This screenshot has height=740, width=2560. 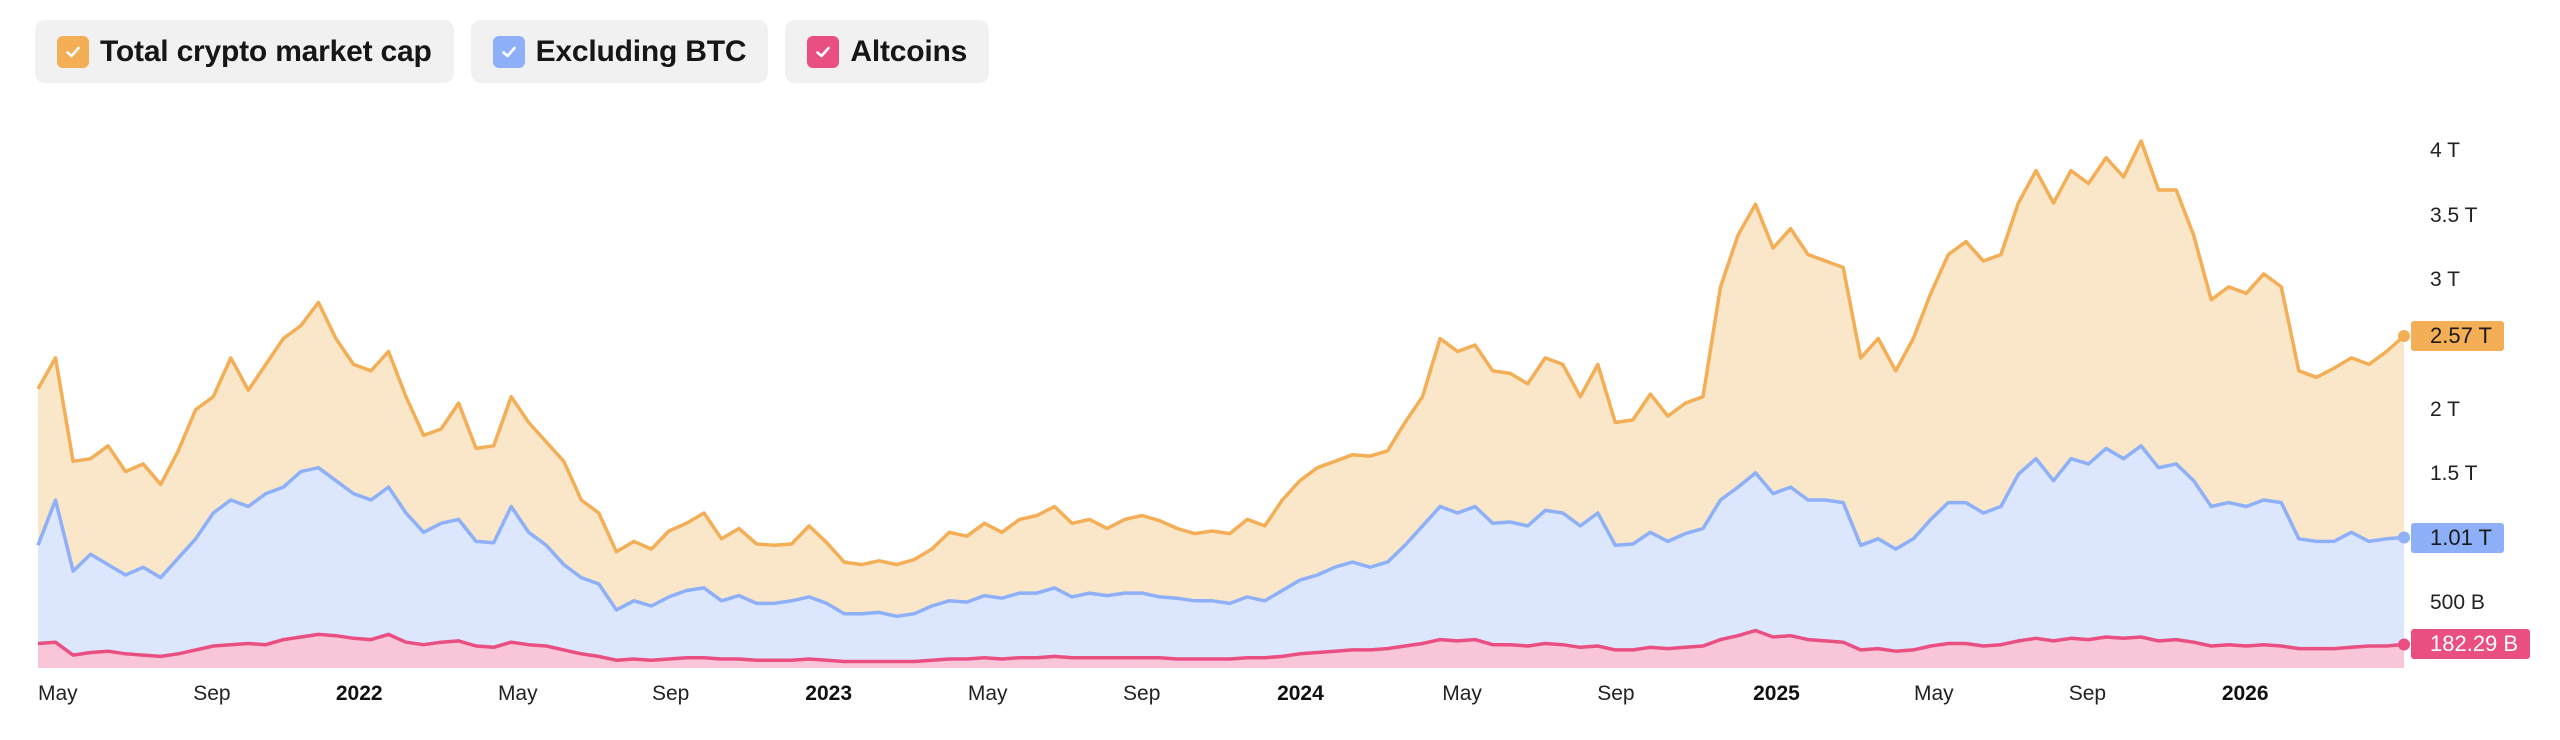 I want to click on x-tick-label: 2022, so click(x=359, y=693).